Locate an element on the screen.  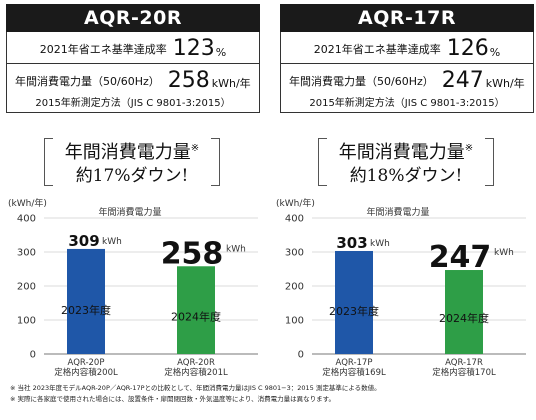
value-label: 258 is located at coordinates (192, 253).